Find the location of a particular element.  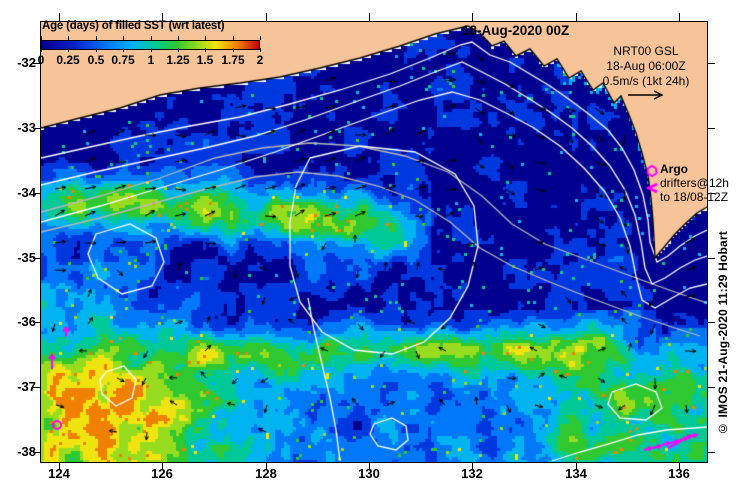

model-info-block: NRT00 GSL 18-Aug 06:00Z 0.5m/s (1kt 24h) is located at coordinates (646, 74).